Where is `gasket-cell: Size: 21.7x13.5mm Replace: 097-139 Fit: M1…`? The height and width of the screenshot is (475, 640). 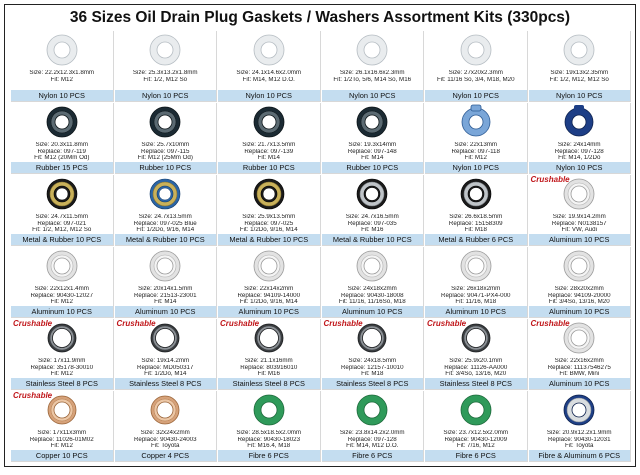 gasket-cell: Size: 21.7x13.5mm Replace: 097-139 Fit: M1… is located at coordinates (269, 138).